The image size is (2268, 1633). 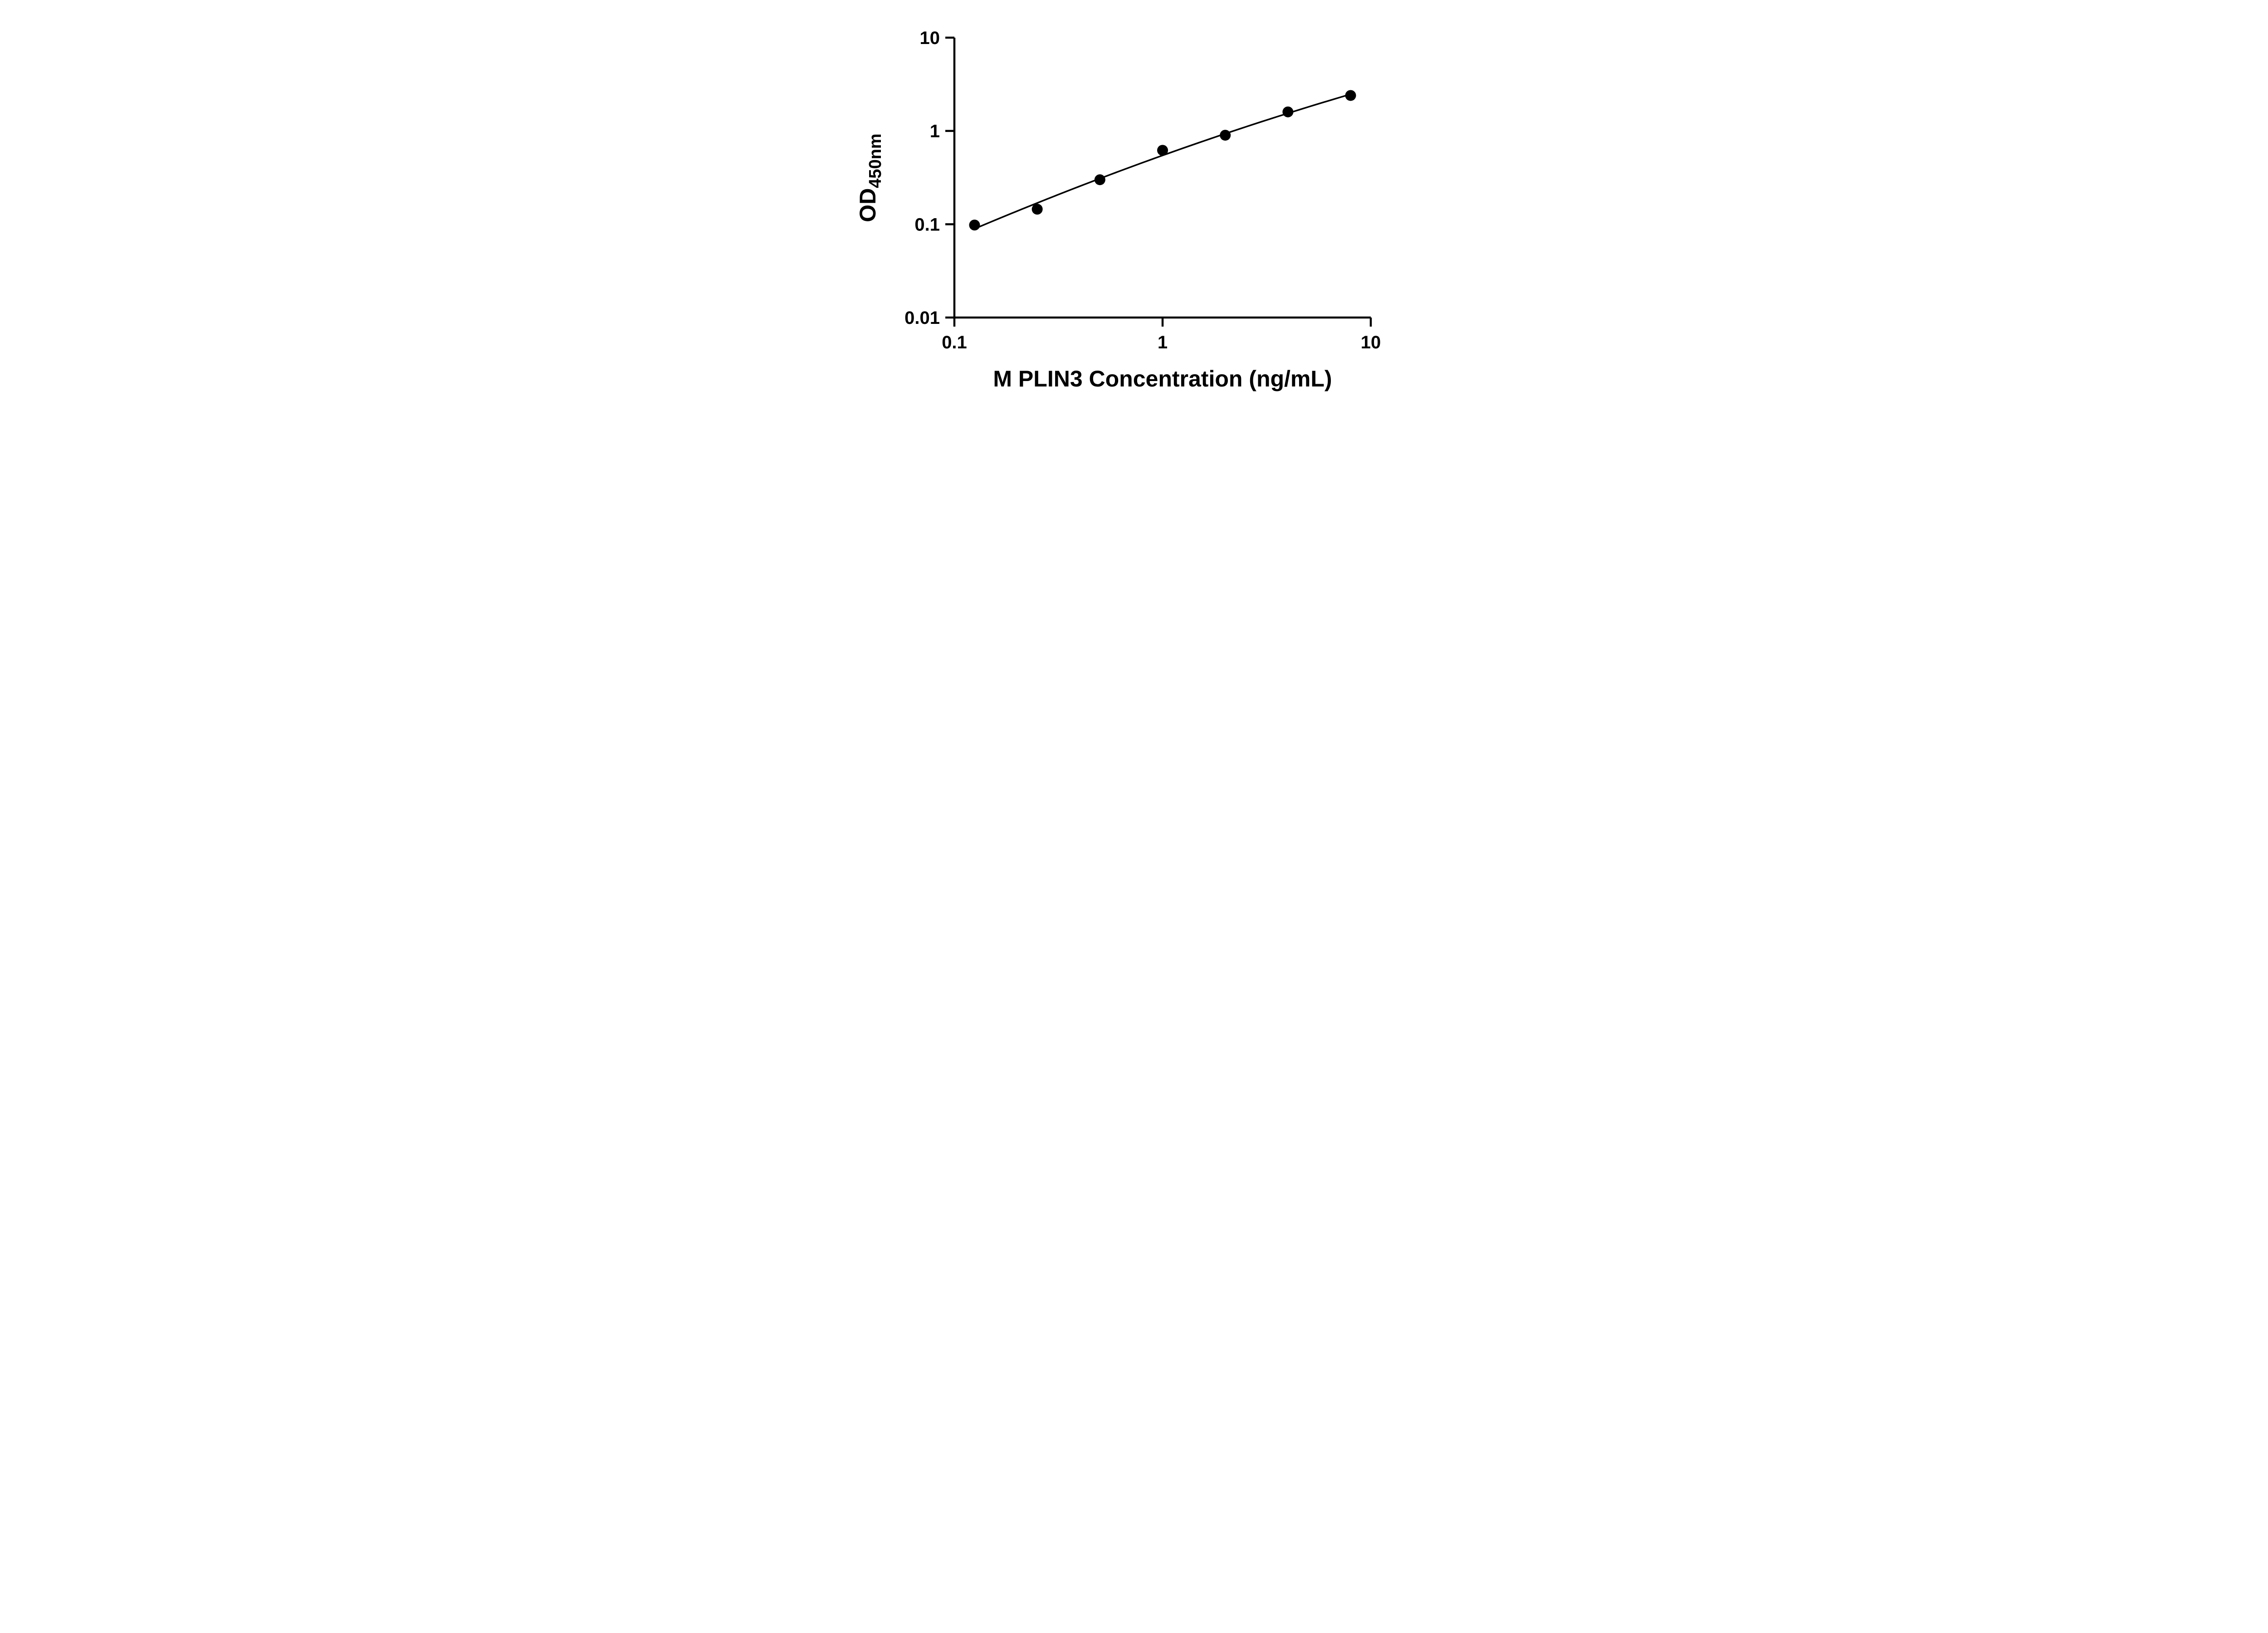 What do you see at coordinates (927, 225) in the screenshot?
I see `y-tick-label: 0.1` at bounding box center [927, 225].